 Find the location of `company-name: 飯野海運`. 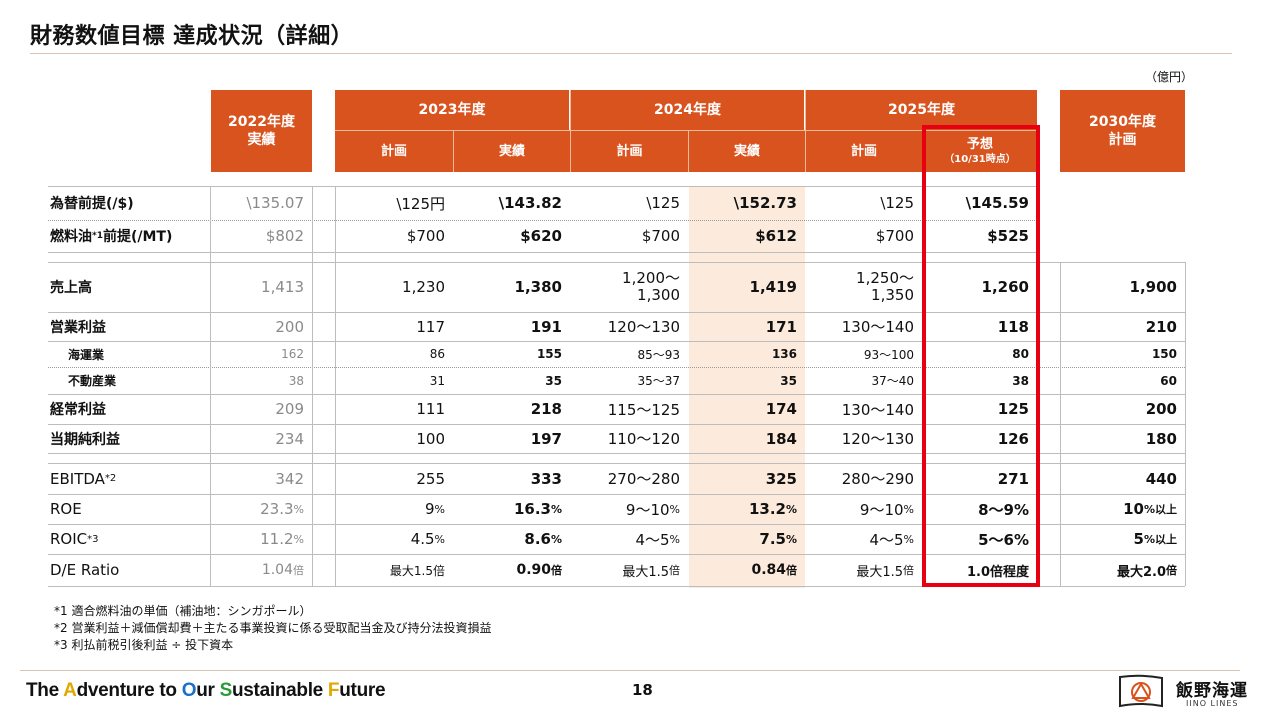

company-name: 飯野海運 is located at coordinates (1212, 691).